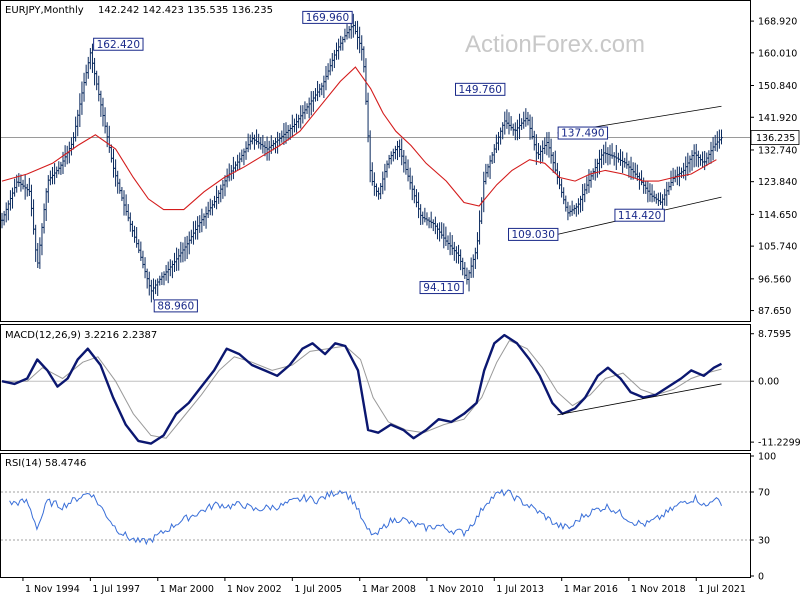 The width and height of the screenshot is (800, 600). What do you see at coordinates (777, 53) in the screenshot?
I see `price-y-tick-label: 160.010` at bounding box center [777, 53].